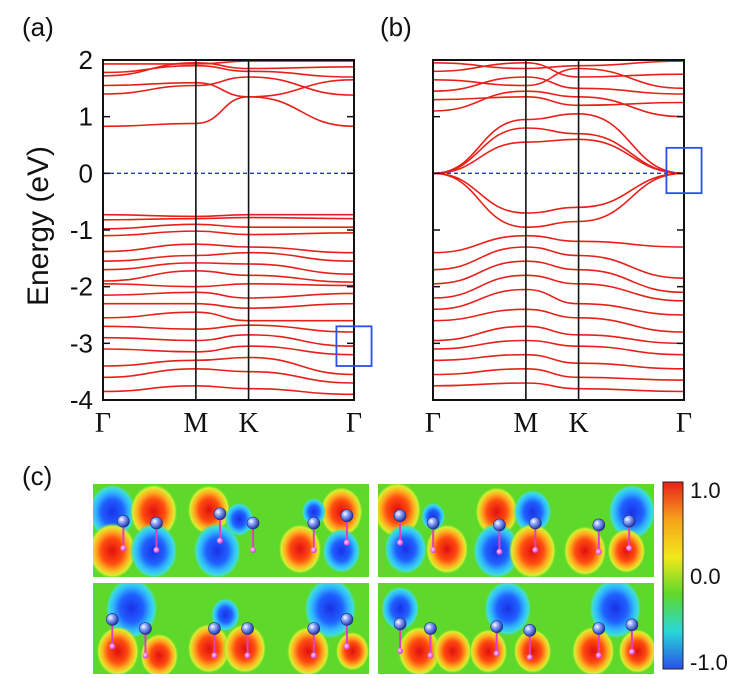 This screenshot has height=678, width=747. I want to click on kpoint-label: K, so click(578, 423).